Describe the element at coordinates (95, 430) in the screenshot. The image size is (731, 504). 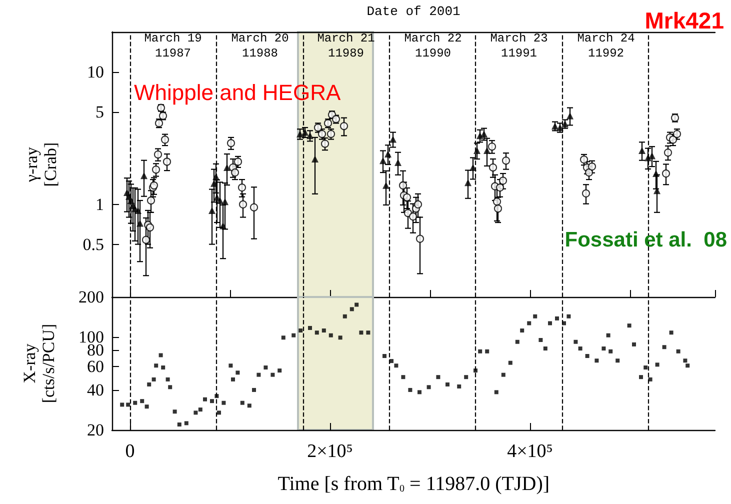
I see `y-tick-label: 20` at that location.